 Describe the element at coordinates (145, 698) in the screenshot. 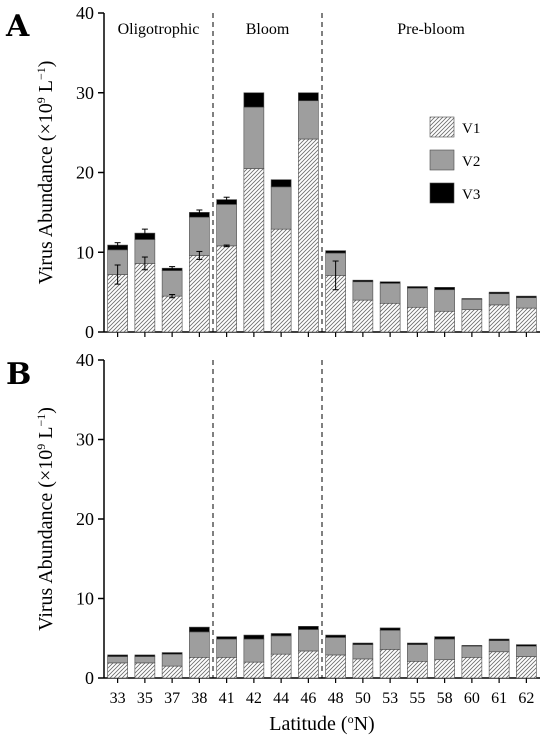

I see `x-tick-label: 35` at that location.